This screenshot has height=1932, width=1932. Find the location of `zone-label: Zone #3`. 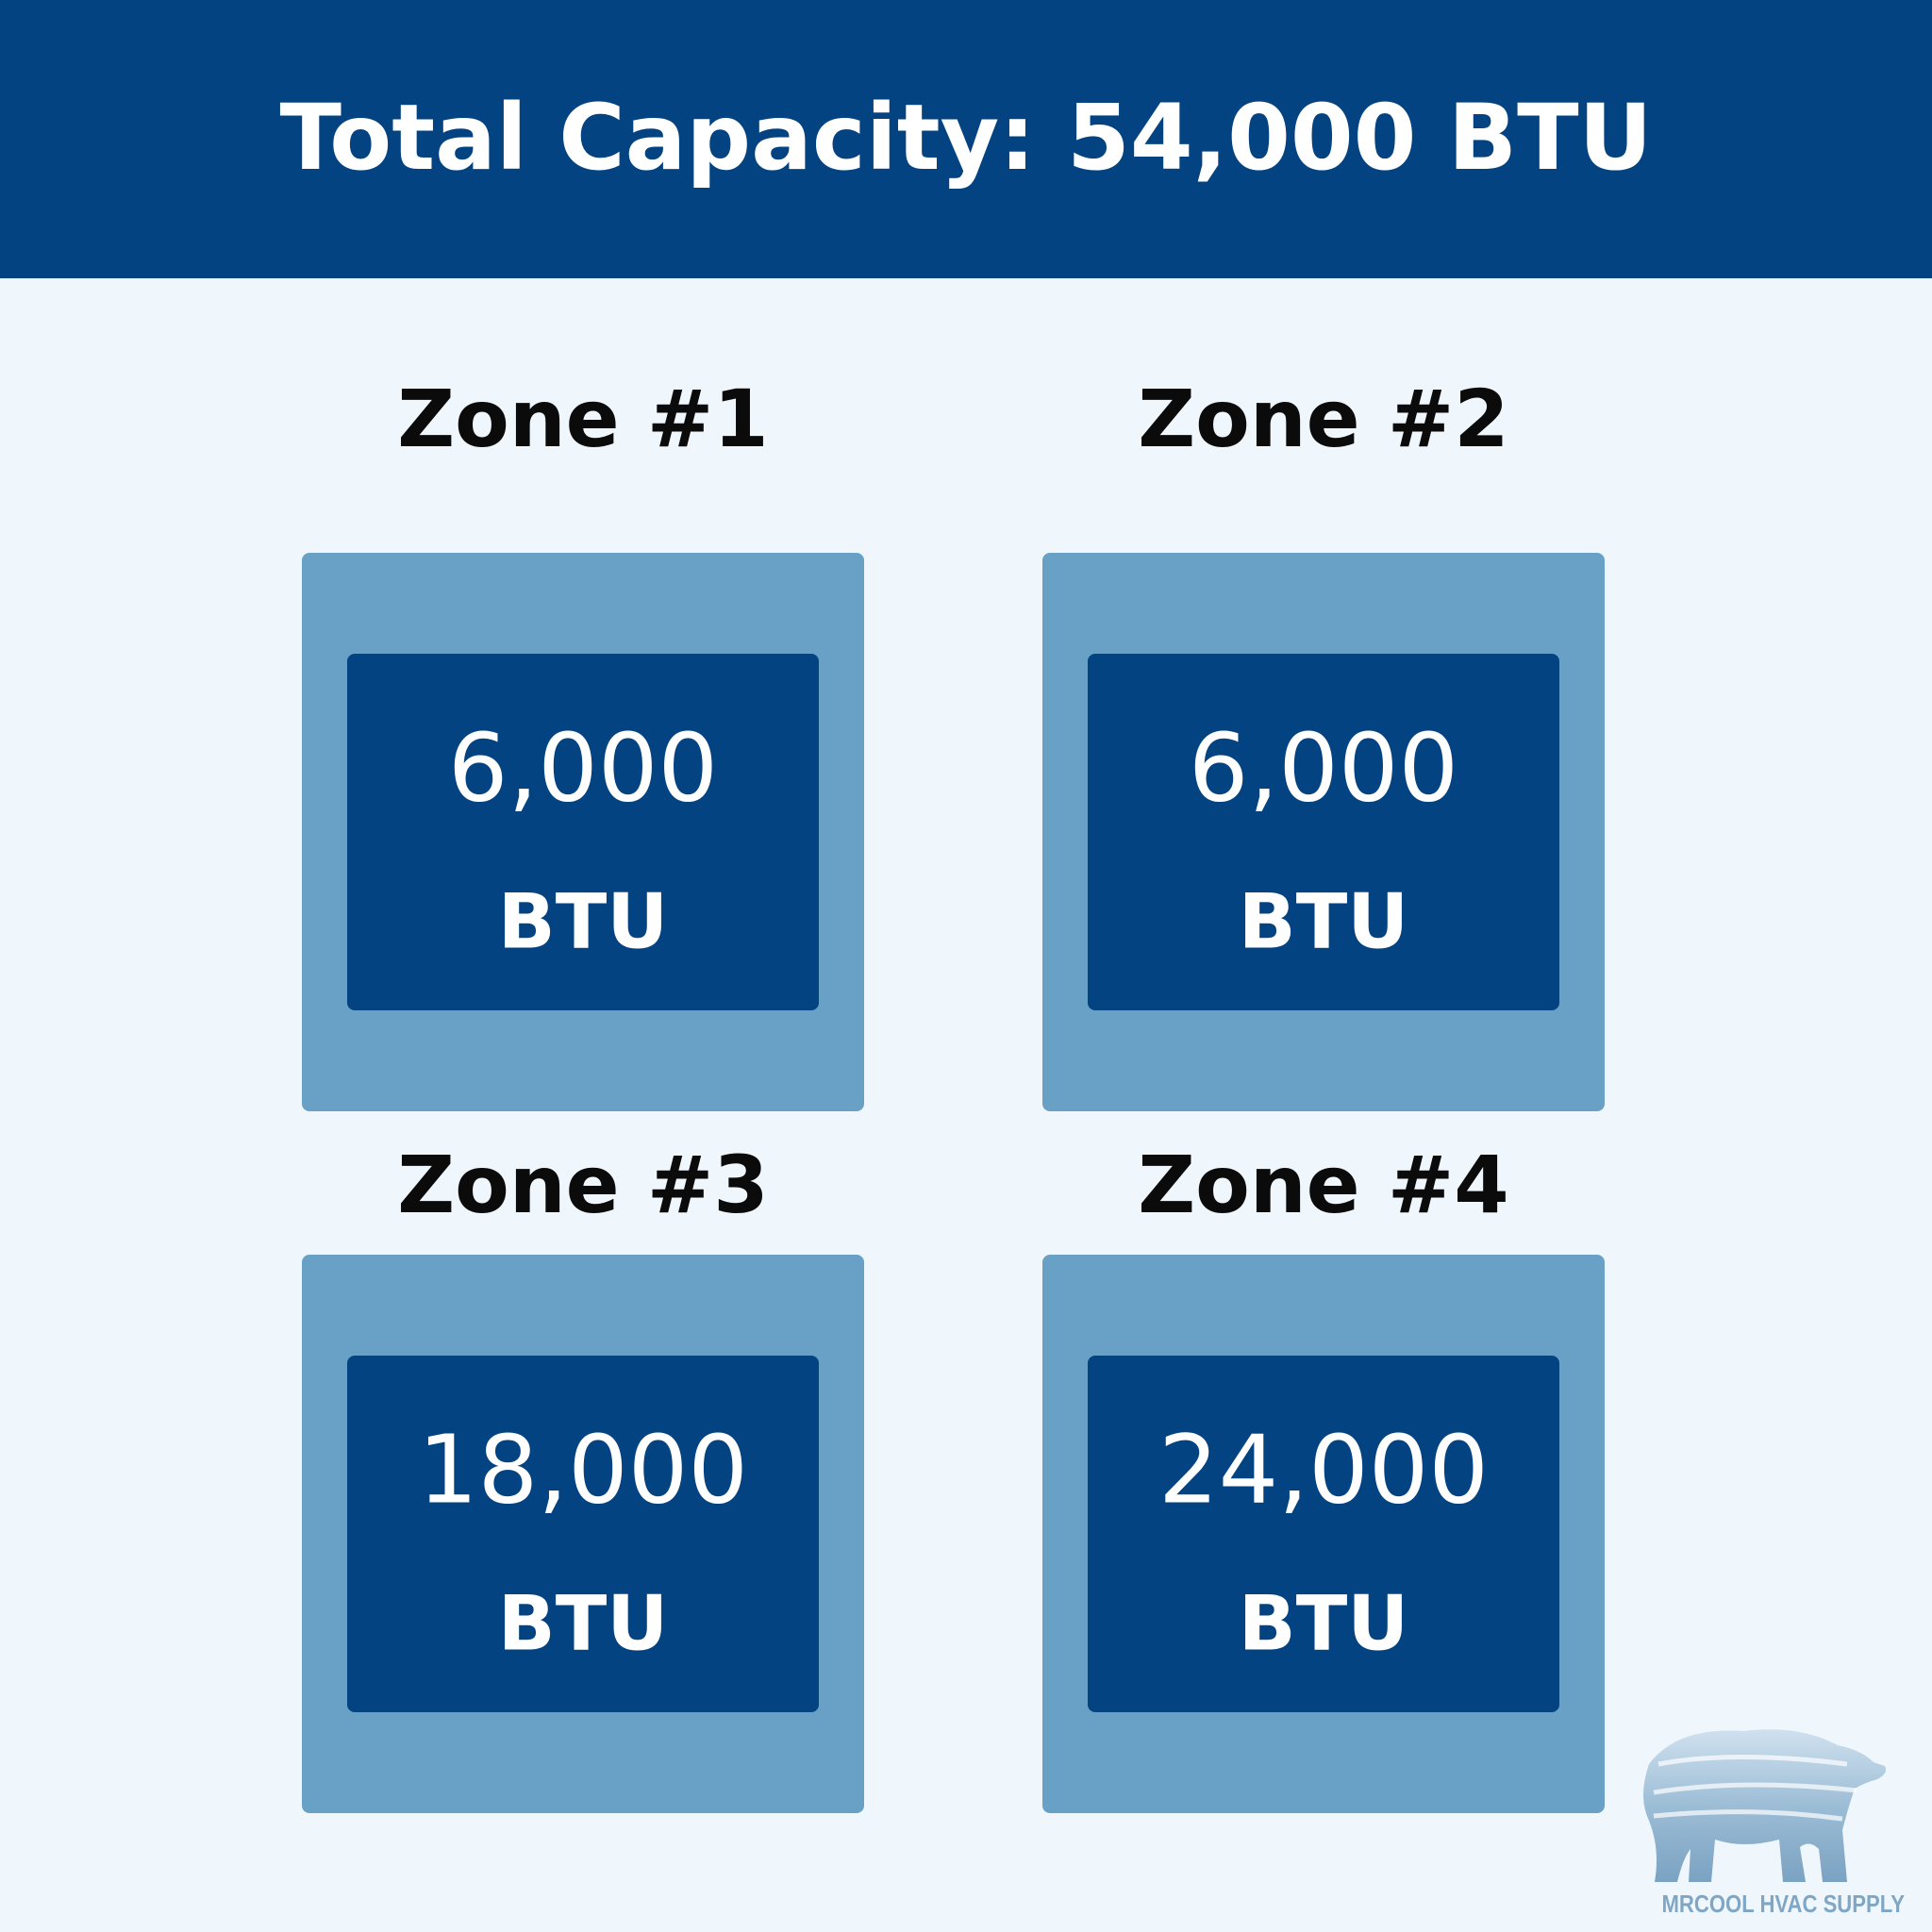

zone-label: Zone #3 is located at coordinates (583, 1185).